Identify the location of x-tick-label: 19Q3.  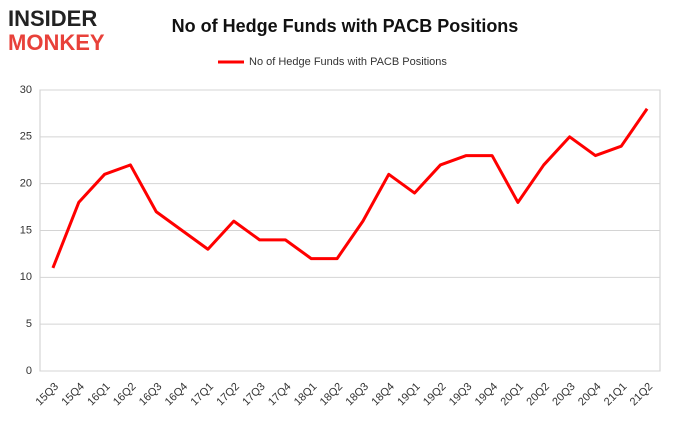
(461, 395).